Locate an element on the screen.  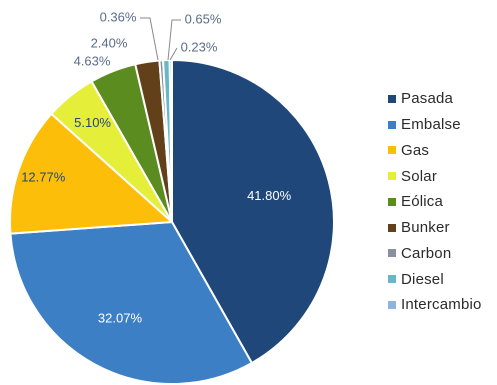
data-label-diesel: 0.65% is located at coordinates (203, 18).